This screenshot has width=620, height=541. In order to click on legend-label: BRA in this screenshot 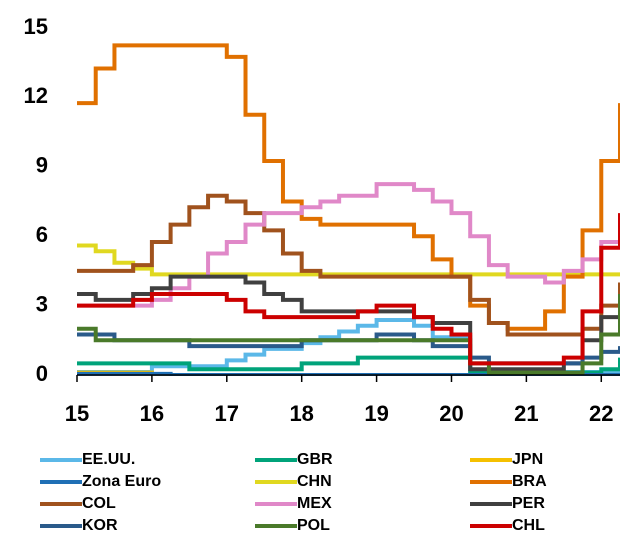, I will do `click(529, 481)`.